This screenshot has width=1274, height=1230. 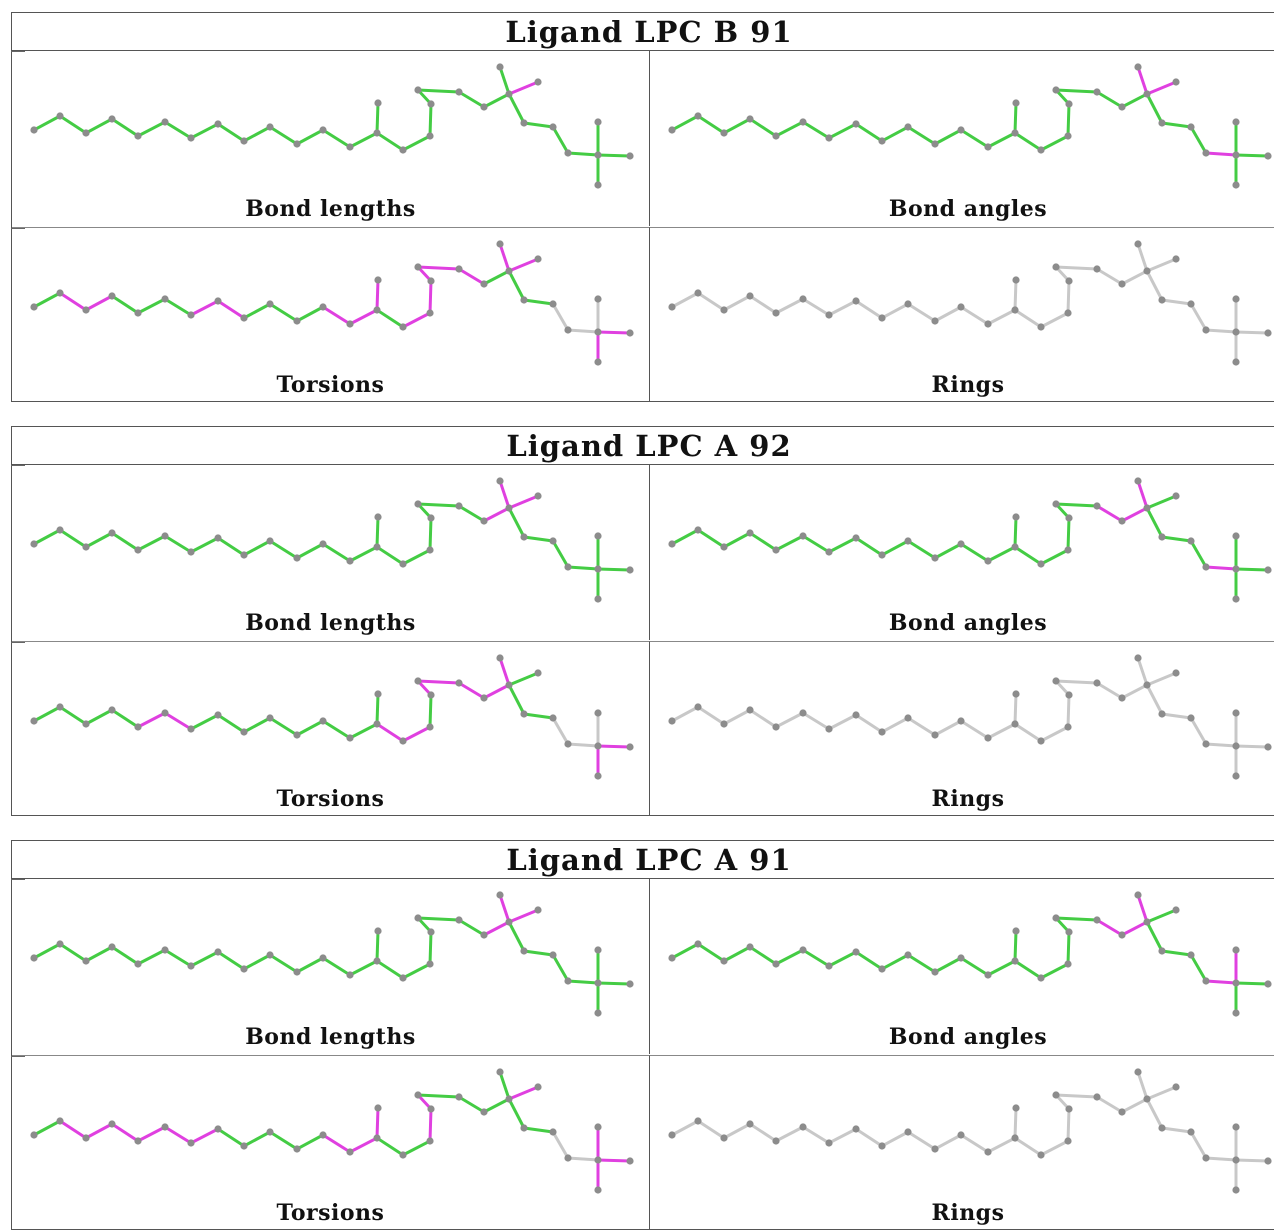 What do you see at coordinates (643, 860) in the screenshot?
I see `ligand-title: Ligand LPC A 91` at bounding box center [643, 860].